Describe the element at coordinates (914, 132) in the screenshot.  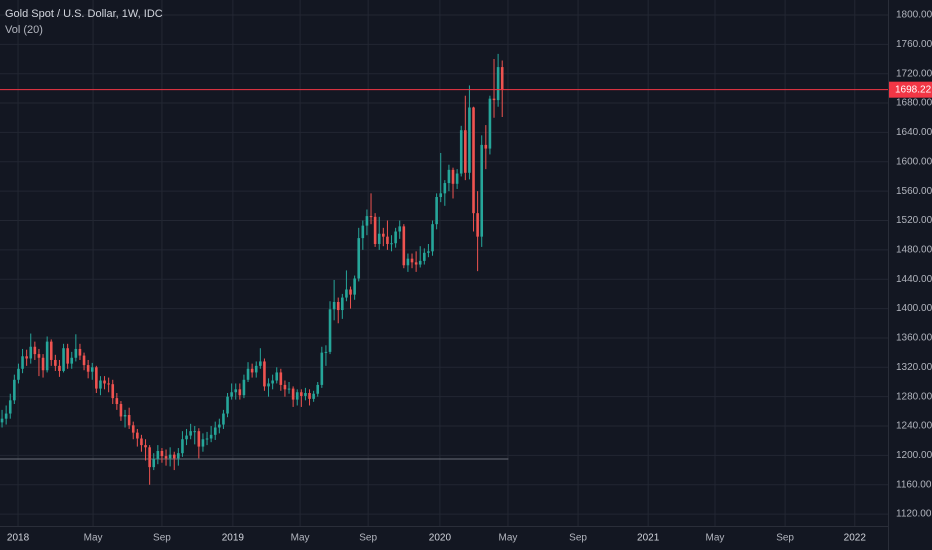
I see `y-tick-label: 1640.00` at that location.